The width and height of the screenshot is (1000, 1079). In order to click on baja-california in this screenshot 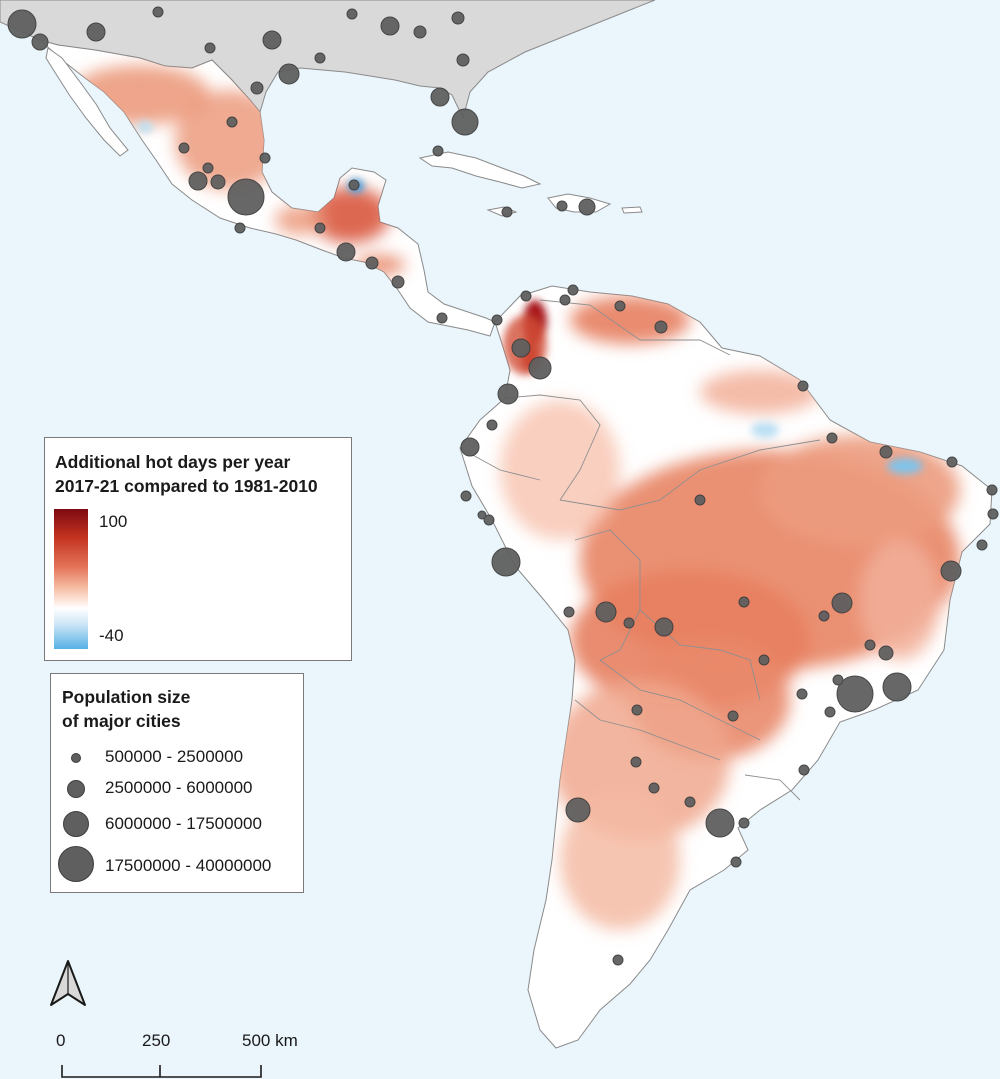, I will do `click(87, 102)`.